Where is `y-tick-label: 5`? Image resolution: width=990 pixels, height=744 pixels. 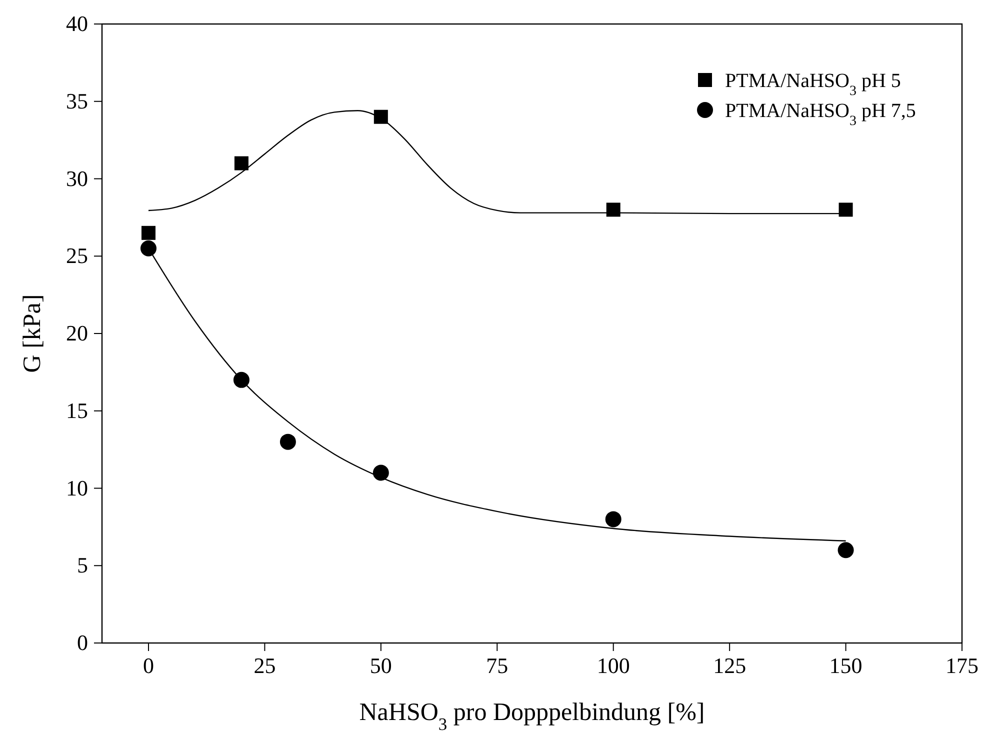
y-tick-label: 5 is located at coordinates (82, 565).